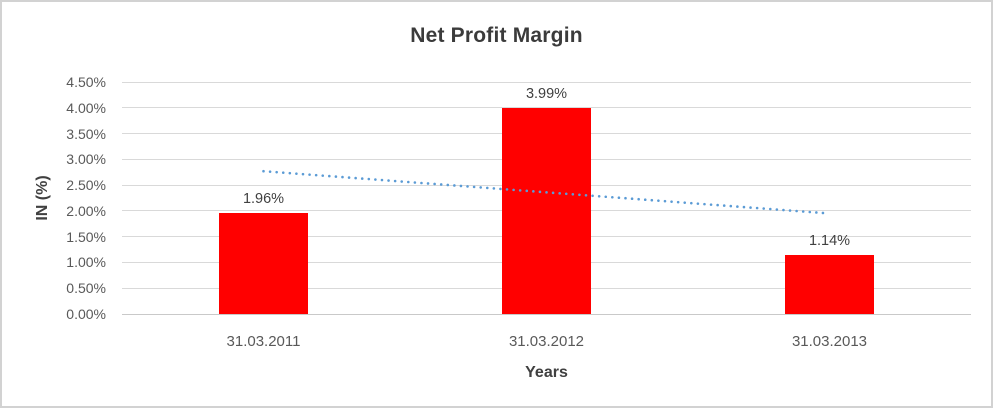 The width and height of the screenshot is (993, 408). Describe the element at coordinates (829, 284) in the screenshot. I see `bar-31.03.2013` at that location.